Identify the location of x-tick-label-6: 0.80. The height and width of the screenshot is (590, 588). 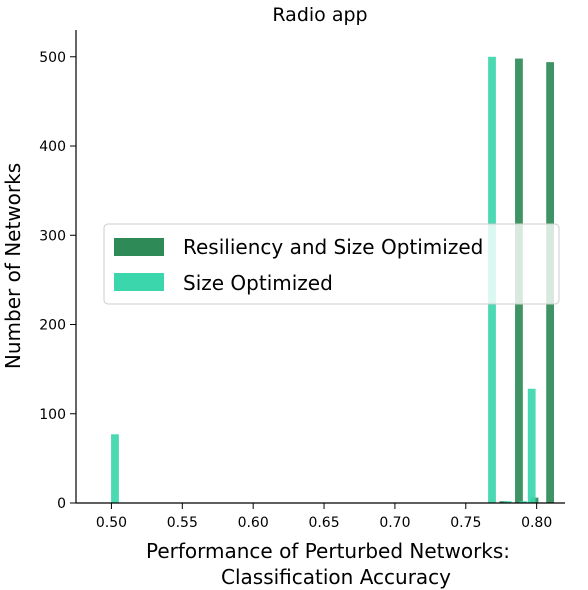
(536, 523).